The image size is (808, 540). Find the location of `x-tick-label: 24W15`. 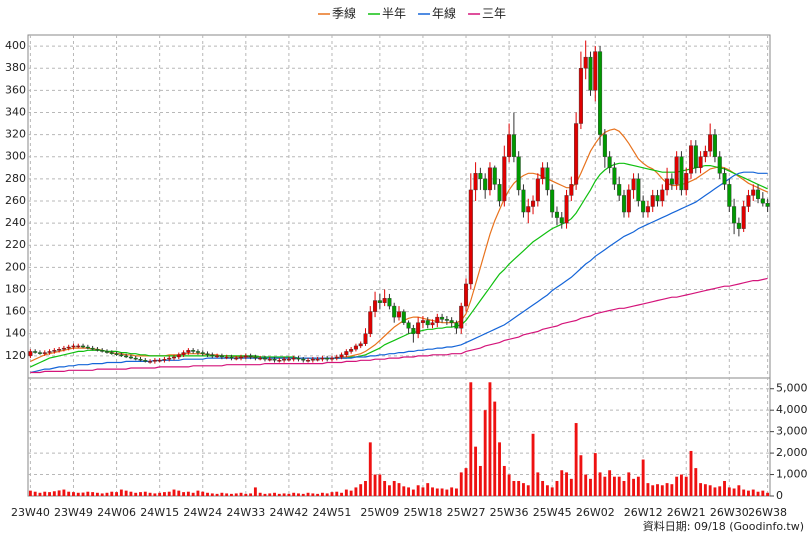

x-tick-label: 24W15 is located at coordinates (159, 512).